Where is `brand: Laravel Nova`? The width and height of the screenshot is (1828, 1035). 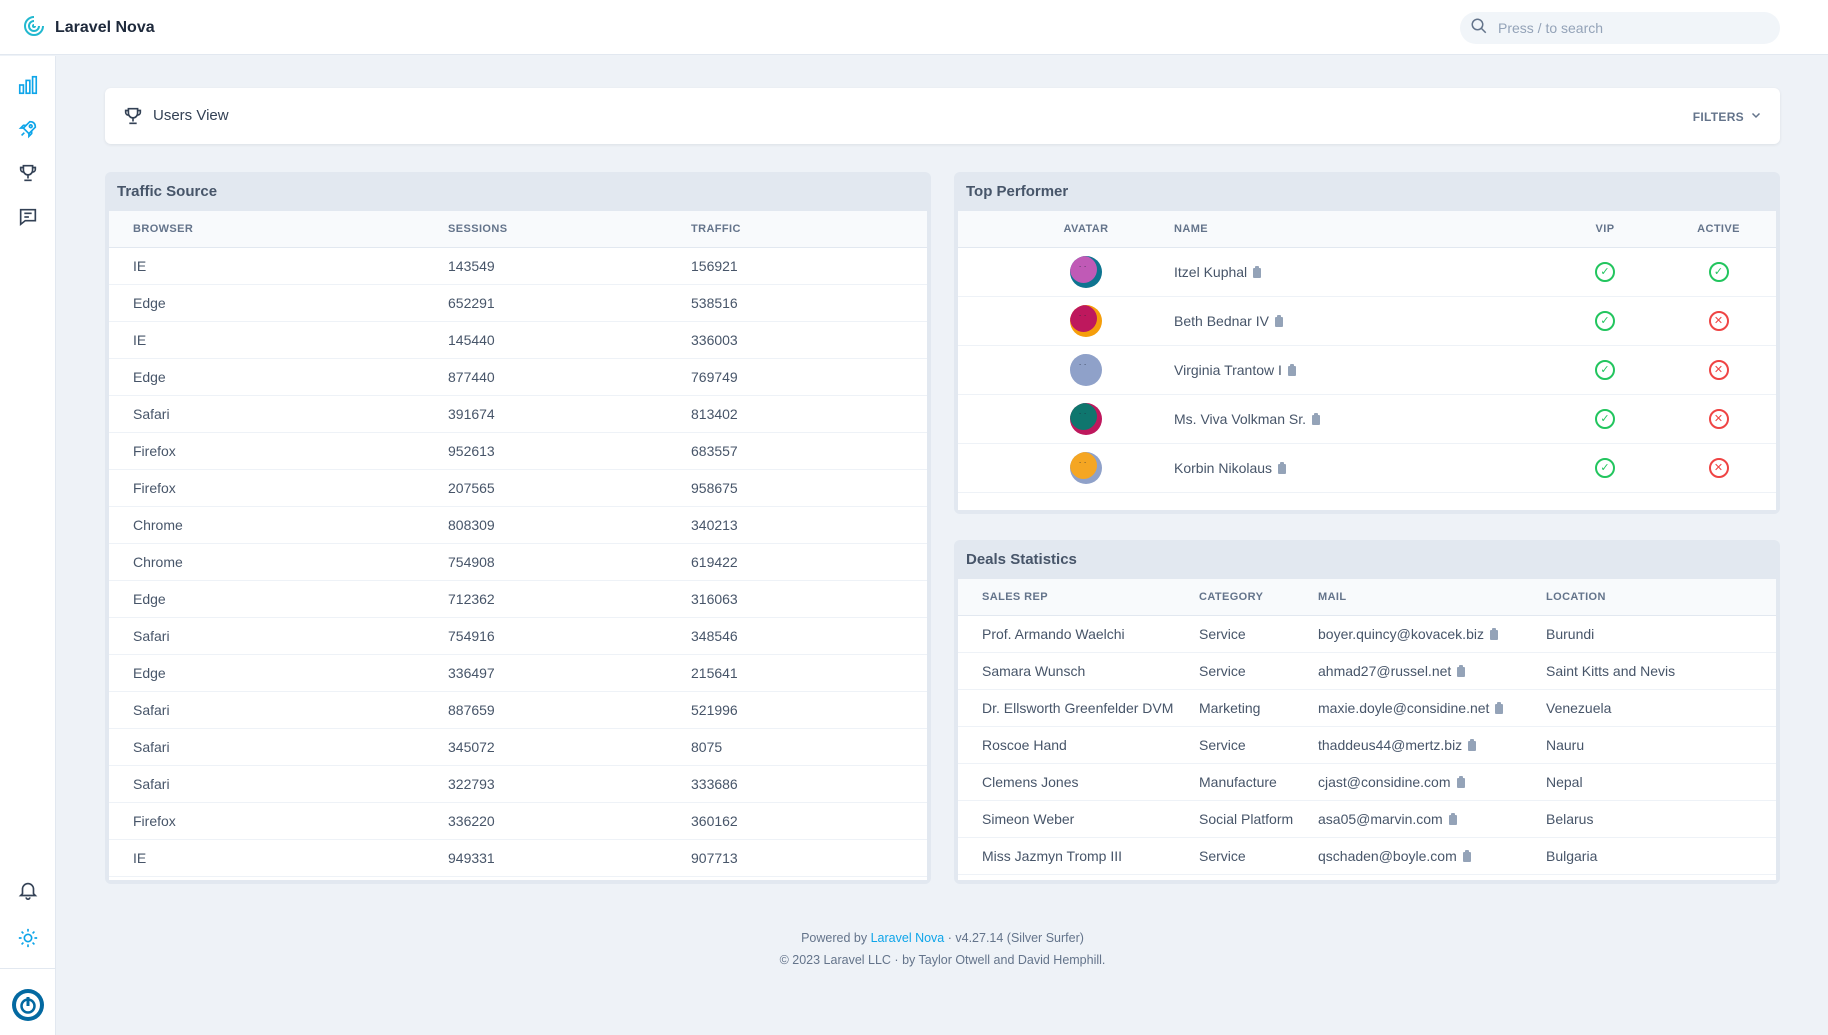 brand: Laravel Nova is located at coordinates (88, 28).